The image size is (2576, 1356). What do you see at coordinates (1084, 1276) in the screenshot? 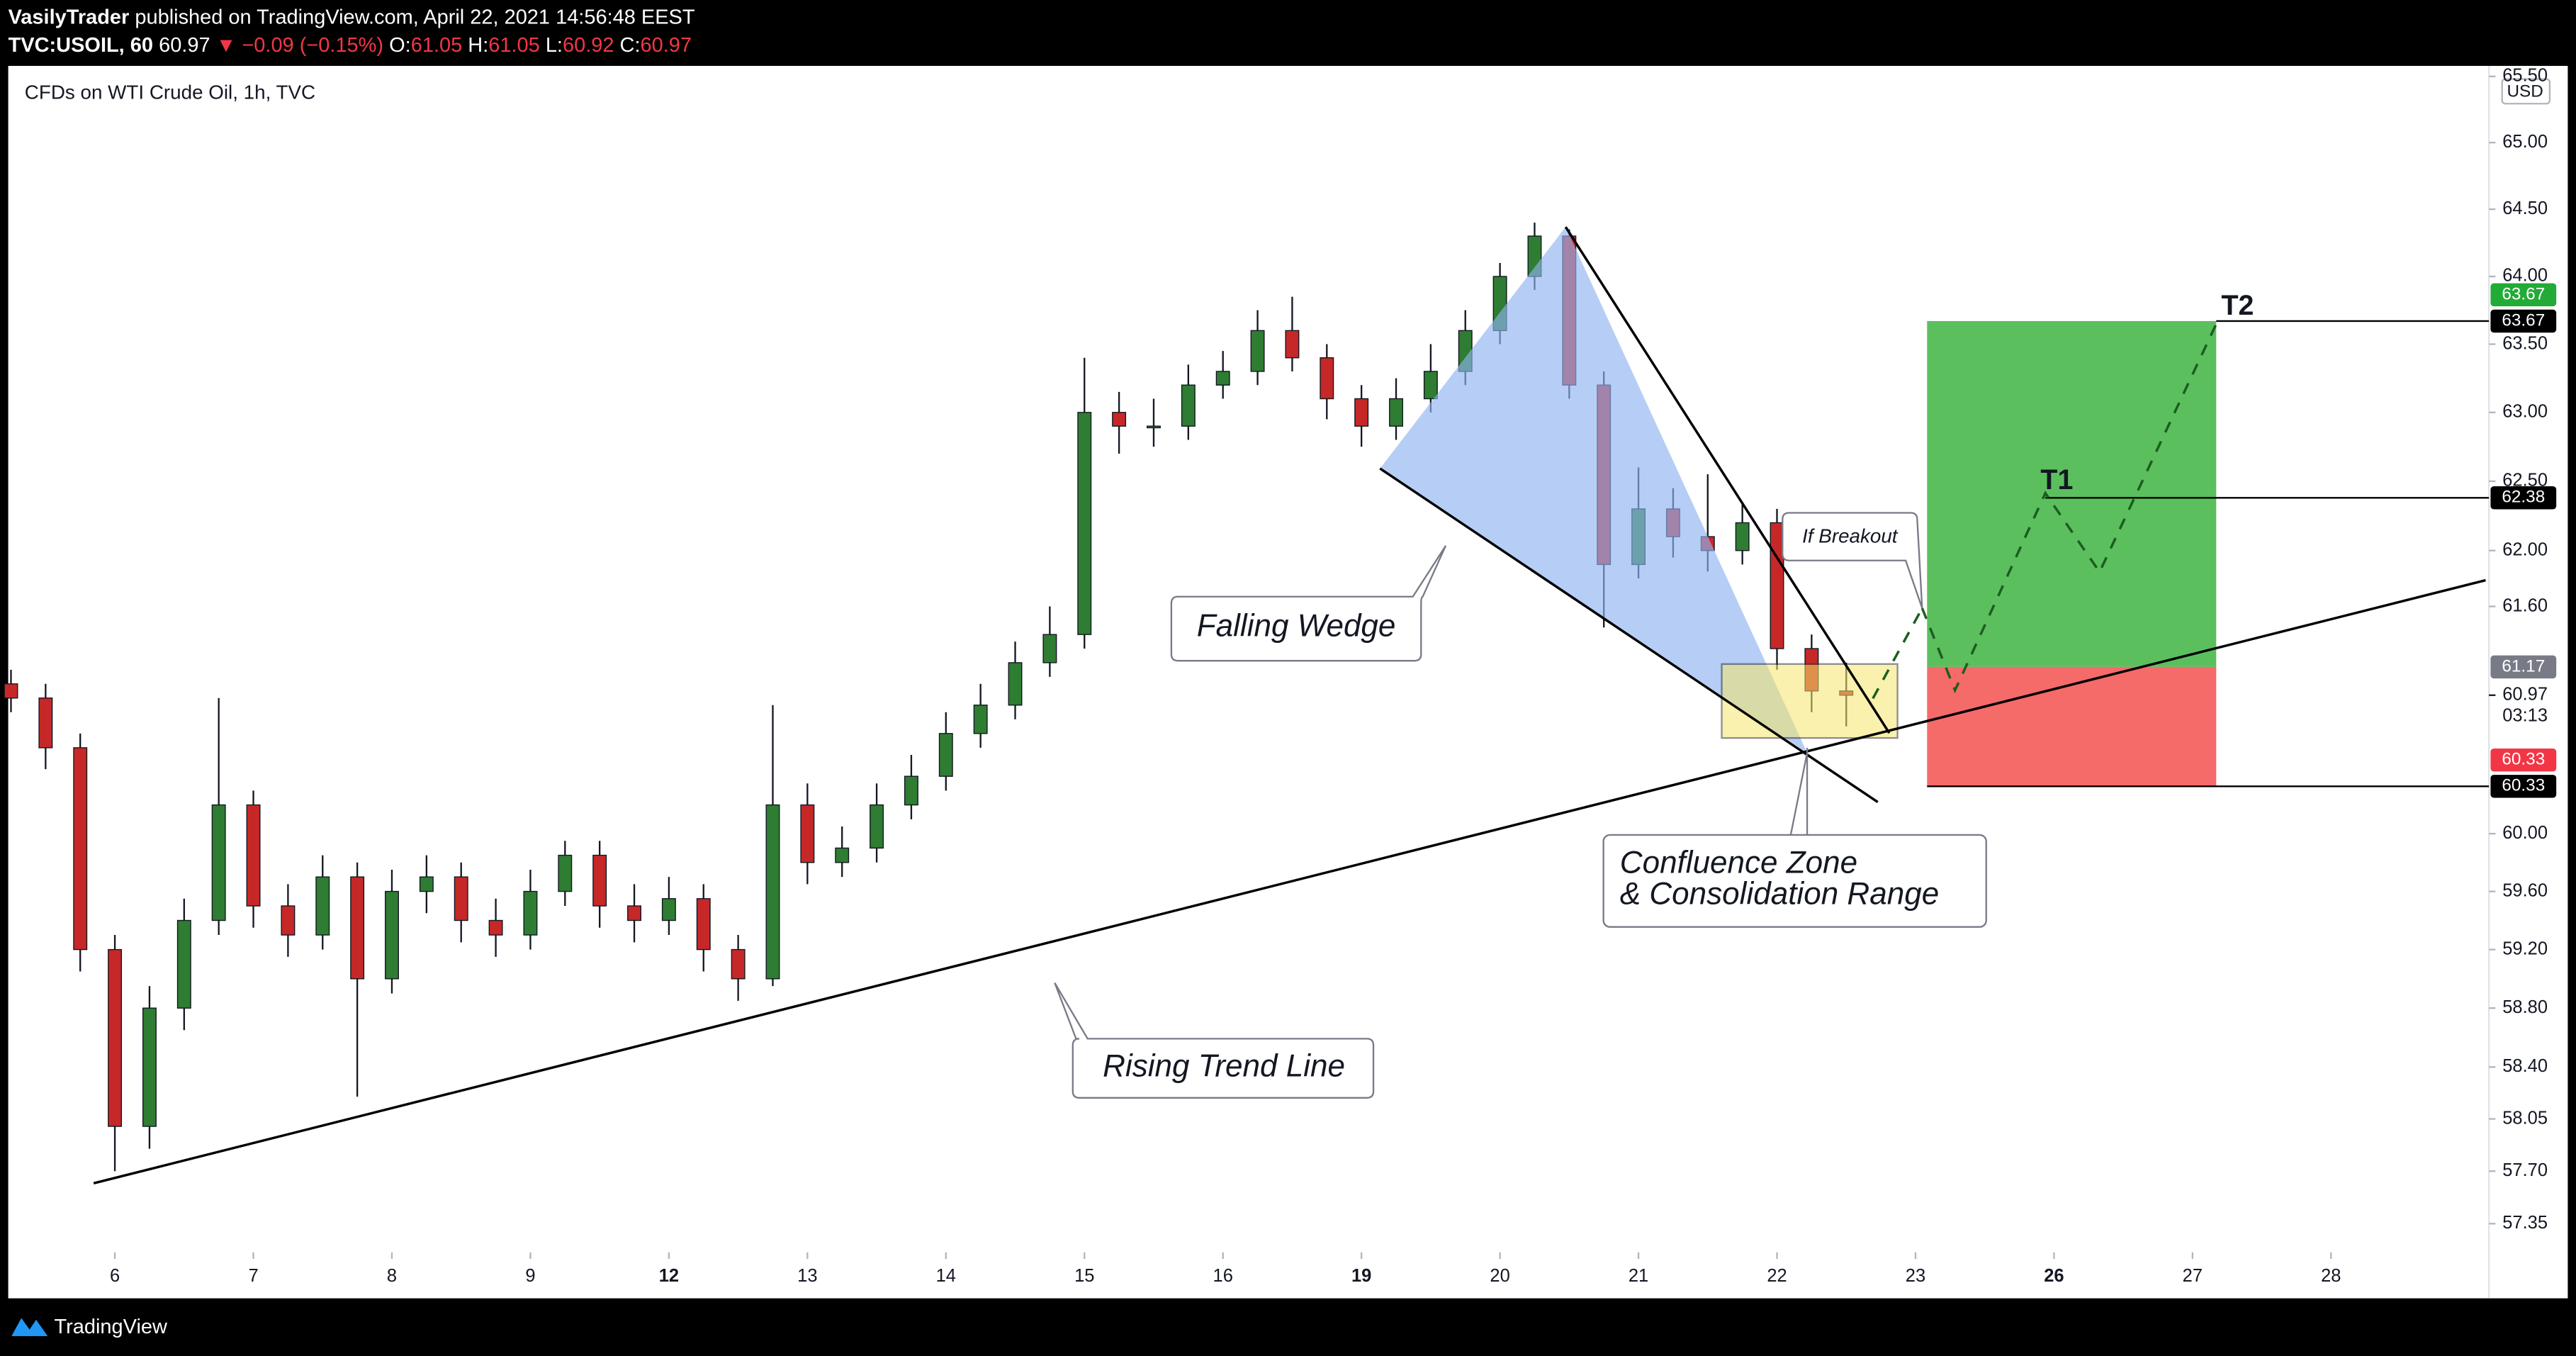
I see `x-tick-label: 15` at bounding box center [1084, 1276].